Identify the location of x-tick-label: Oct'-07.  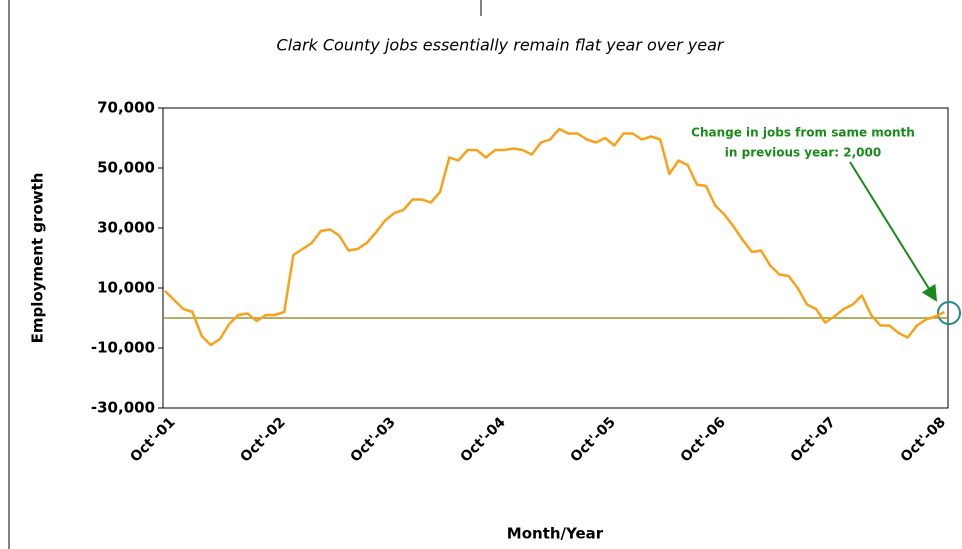
(813, 439).